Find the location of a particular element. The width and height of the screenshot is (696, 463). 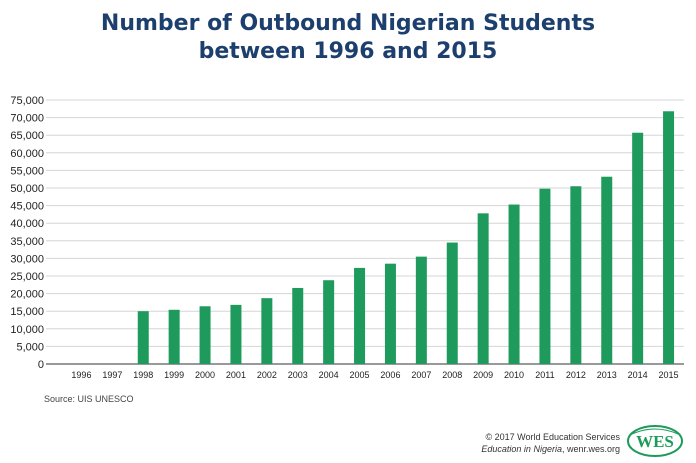

y-tick-label: 30,000 is located at coordinates (27, 259).